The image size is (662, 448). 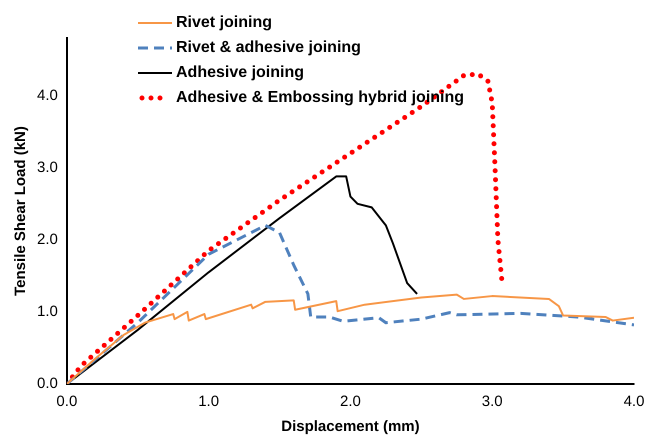 What do you see at coordinates (240, 73) in the screenshot?
I see `legend-label: Adhesive joining` at bounding box center [240, 73].